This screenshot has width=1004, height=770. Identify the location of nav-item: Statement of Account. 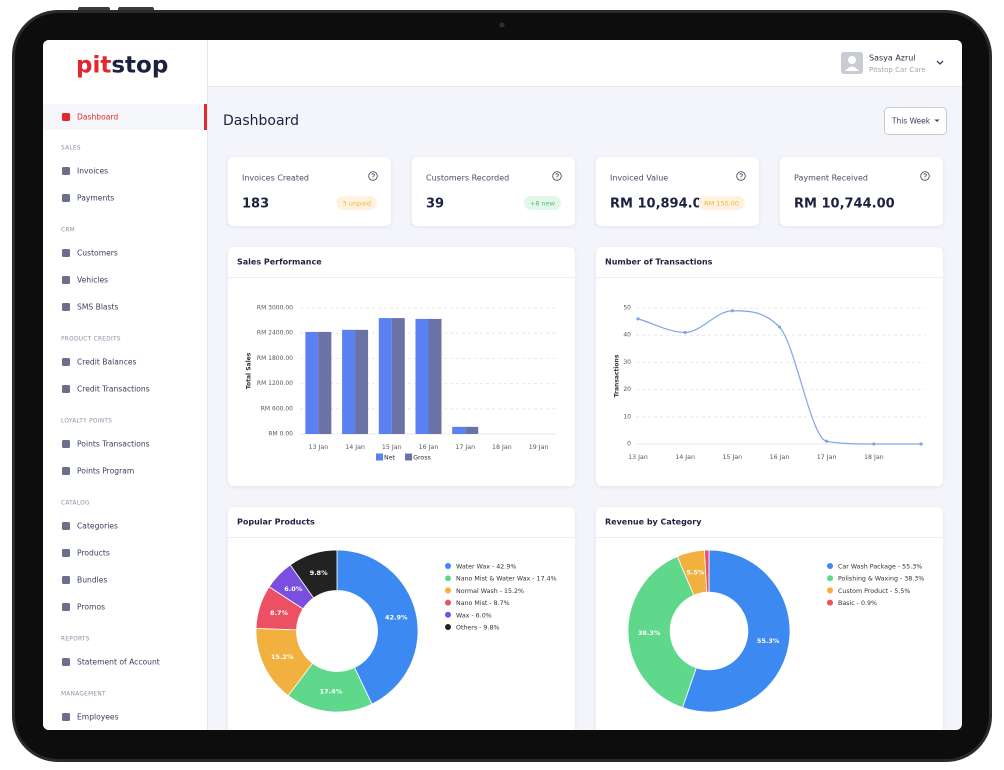
(111, 662).